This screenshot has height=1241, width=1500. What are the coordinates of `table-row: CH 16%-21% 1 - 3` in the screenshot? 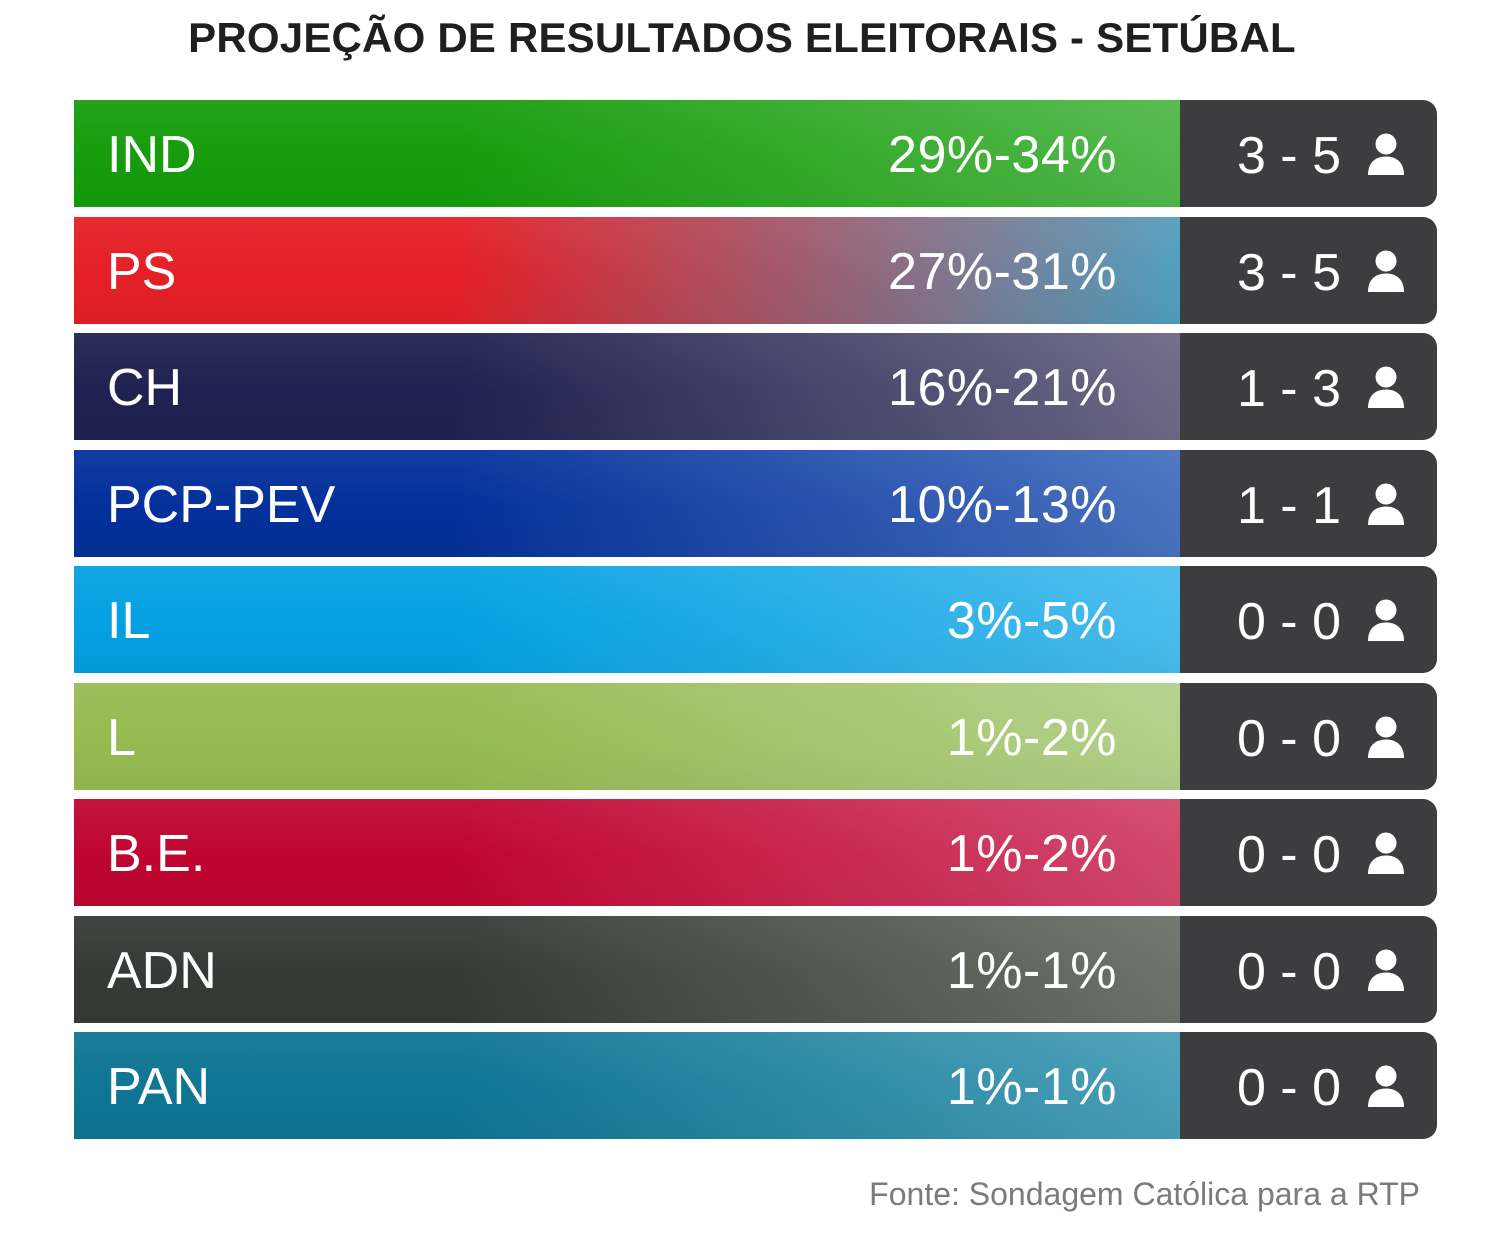 It's located at (755, 386).